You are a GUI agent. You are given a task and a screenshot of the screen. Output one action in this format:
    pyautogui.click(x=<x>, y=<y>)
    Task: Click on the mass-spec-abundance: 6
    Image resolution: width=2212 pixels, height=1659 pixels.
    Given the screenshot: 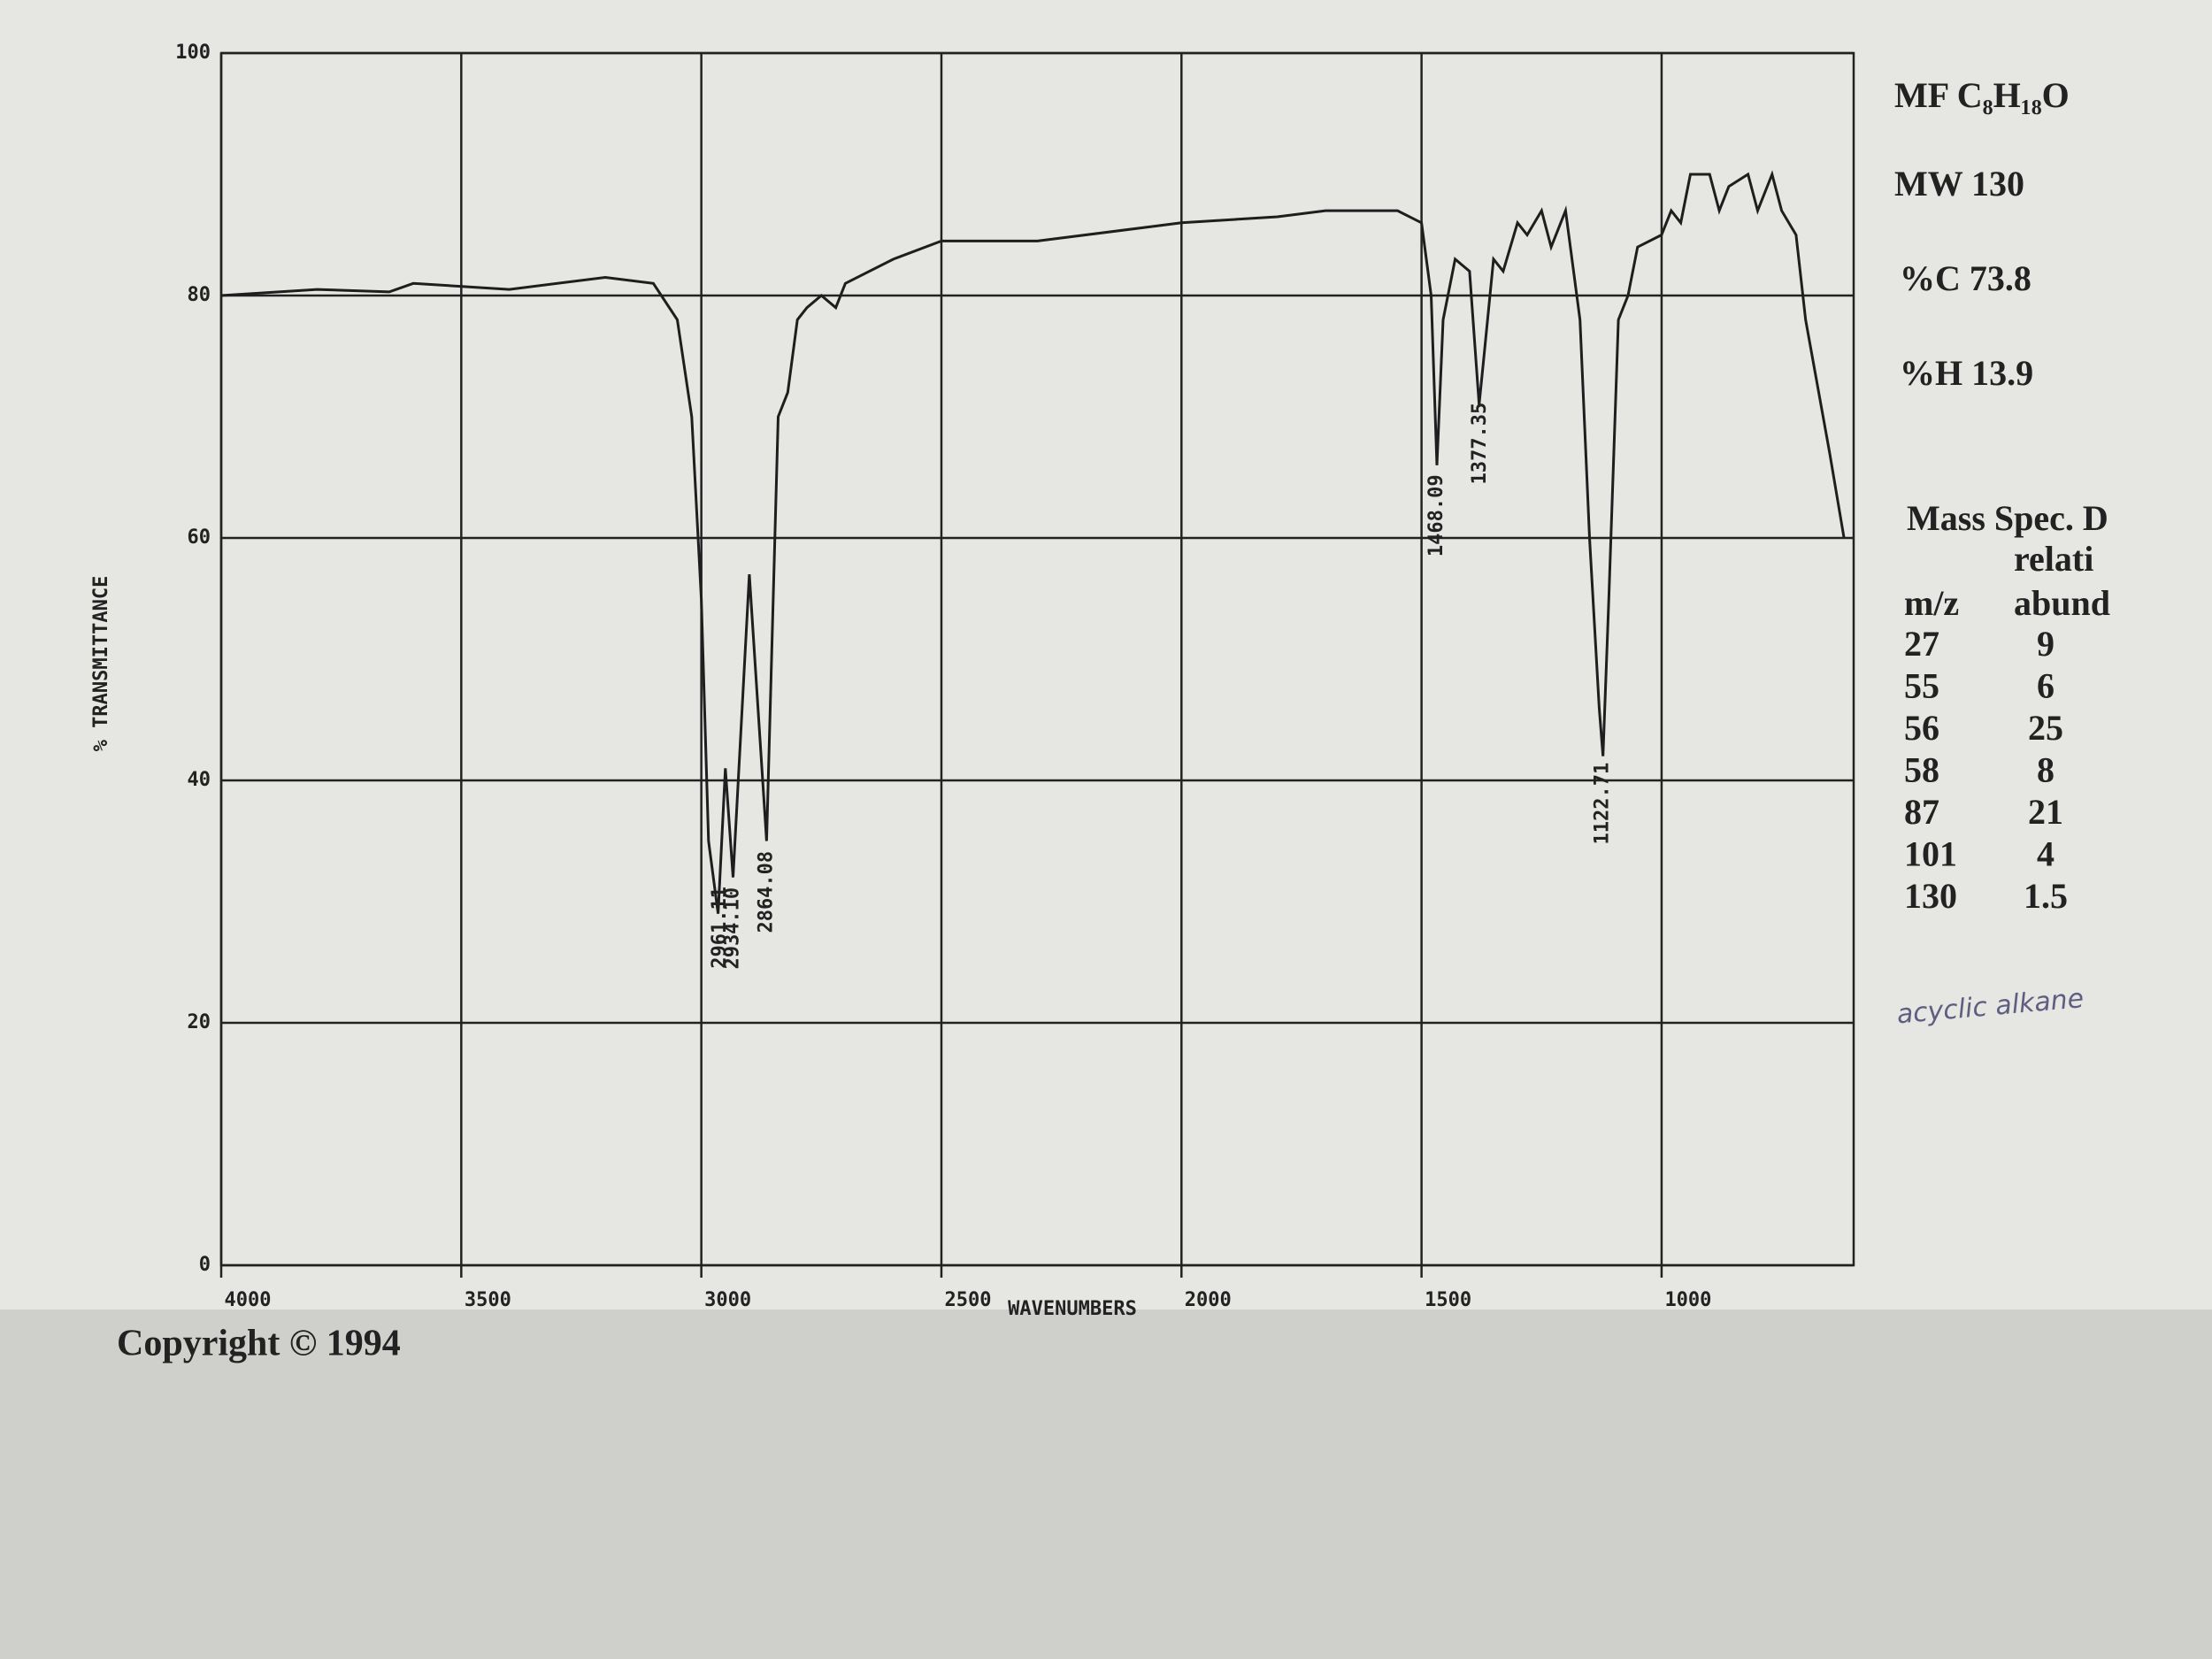 What is the action you would take?
    pyautogui.click(x=2046, y=686)
    